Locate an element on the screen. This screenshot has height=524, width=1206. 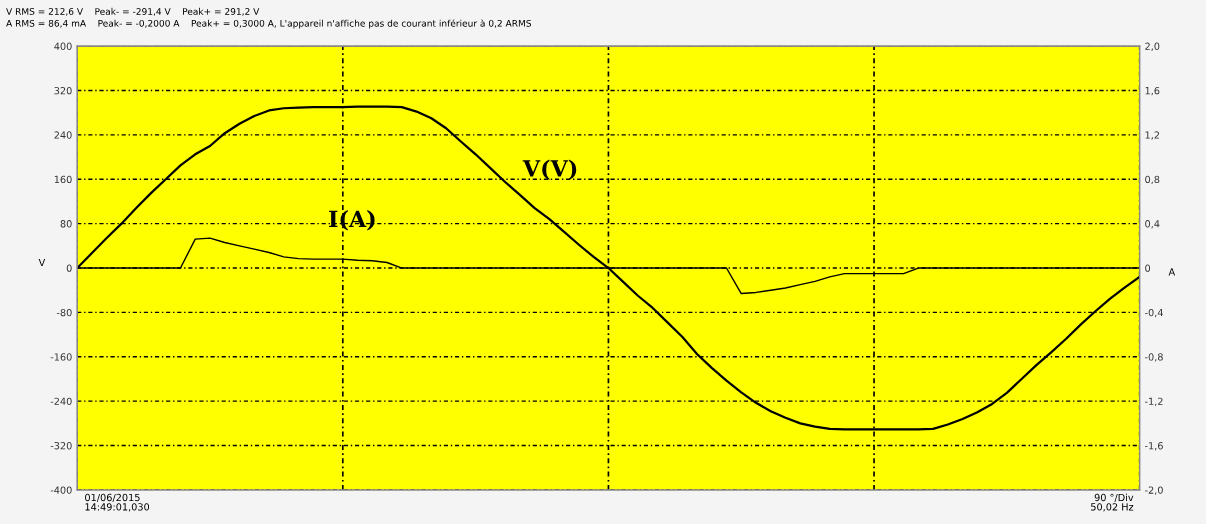
y-tick-label: -400 is located at coordinates (61, 490).